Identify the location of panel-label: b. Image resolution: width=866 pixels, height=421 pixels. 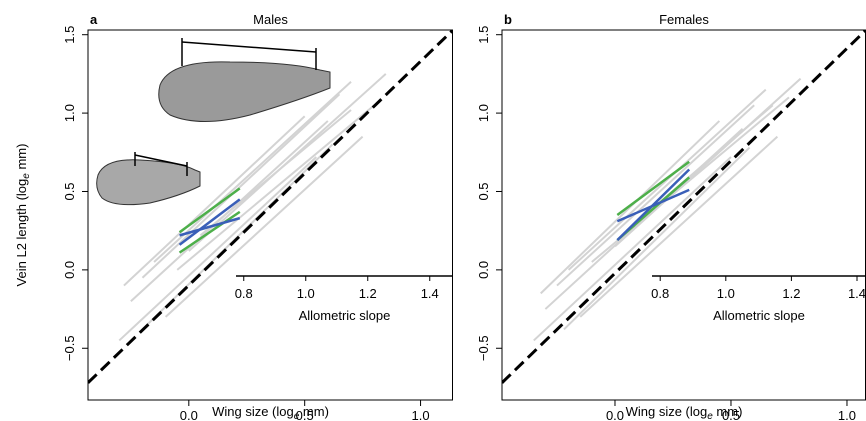
(508, 19).